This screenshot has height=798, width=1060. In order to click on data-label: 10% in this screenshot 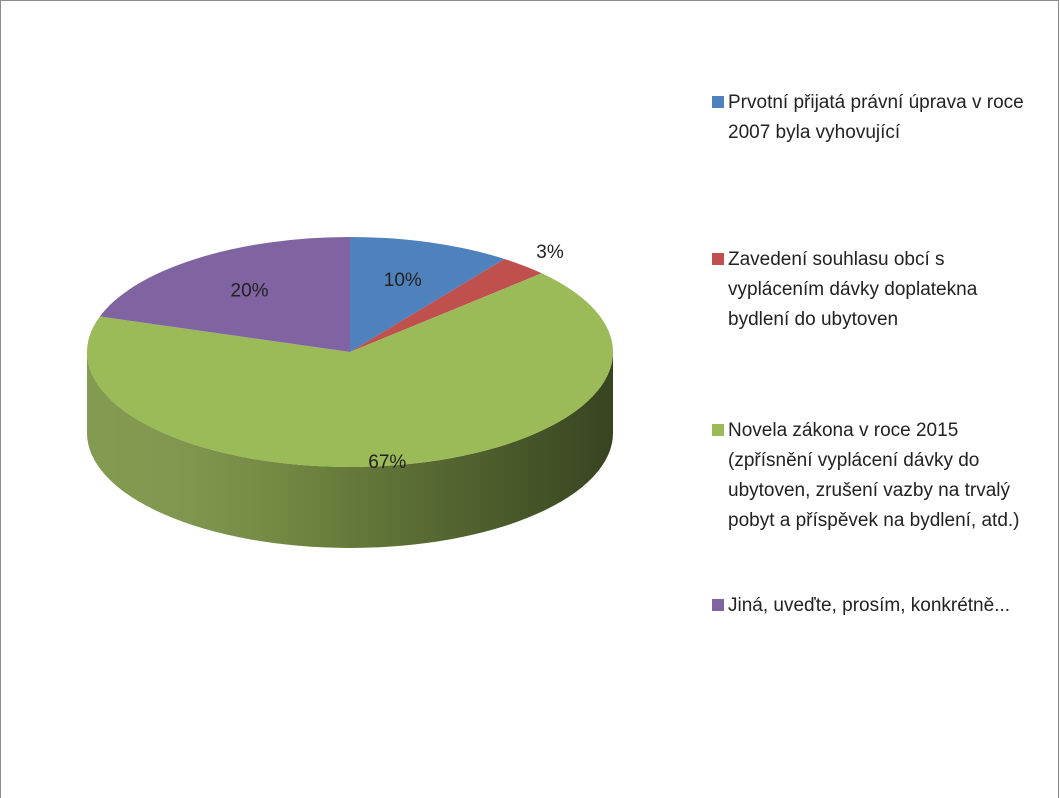, I will do `click(403, 280)`.